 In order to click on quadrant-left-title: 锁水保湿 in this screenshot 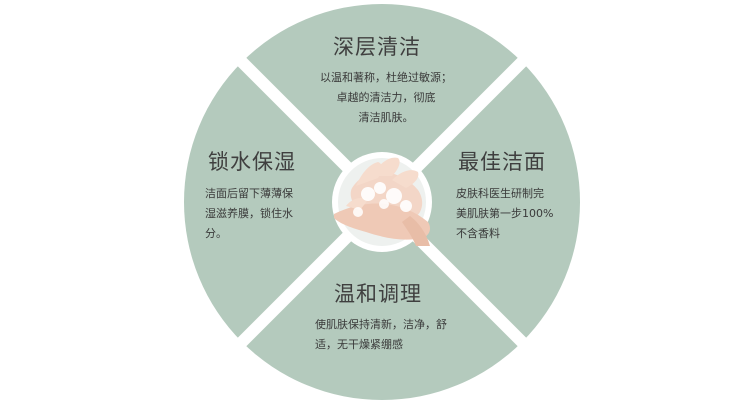, I will do `click(252, 162)`.